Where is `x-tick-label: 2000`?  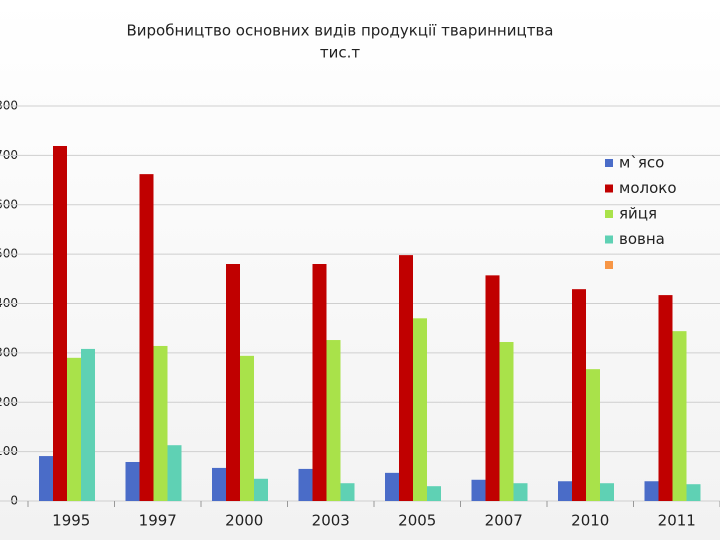 x-tick-label: 2000 is located at coordinates (244, 521).